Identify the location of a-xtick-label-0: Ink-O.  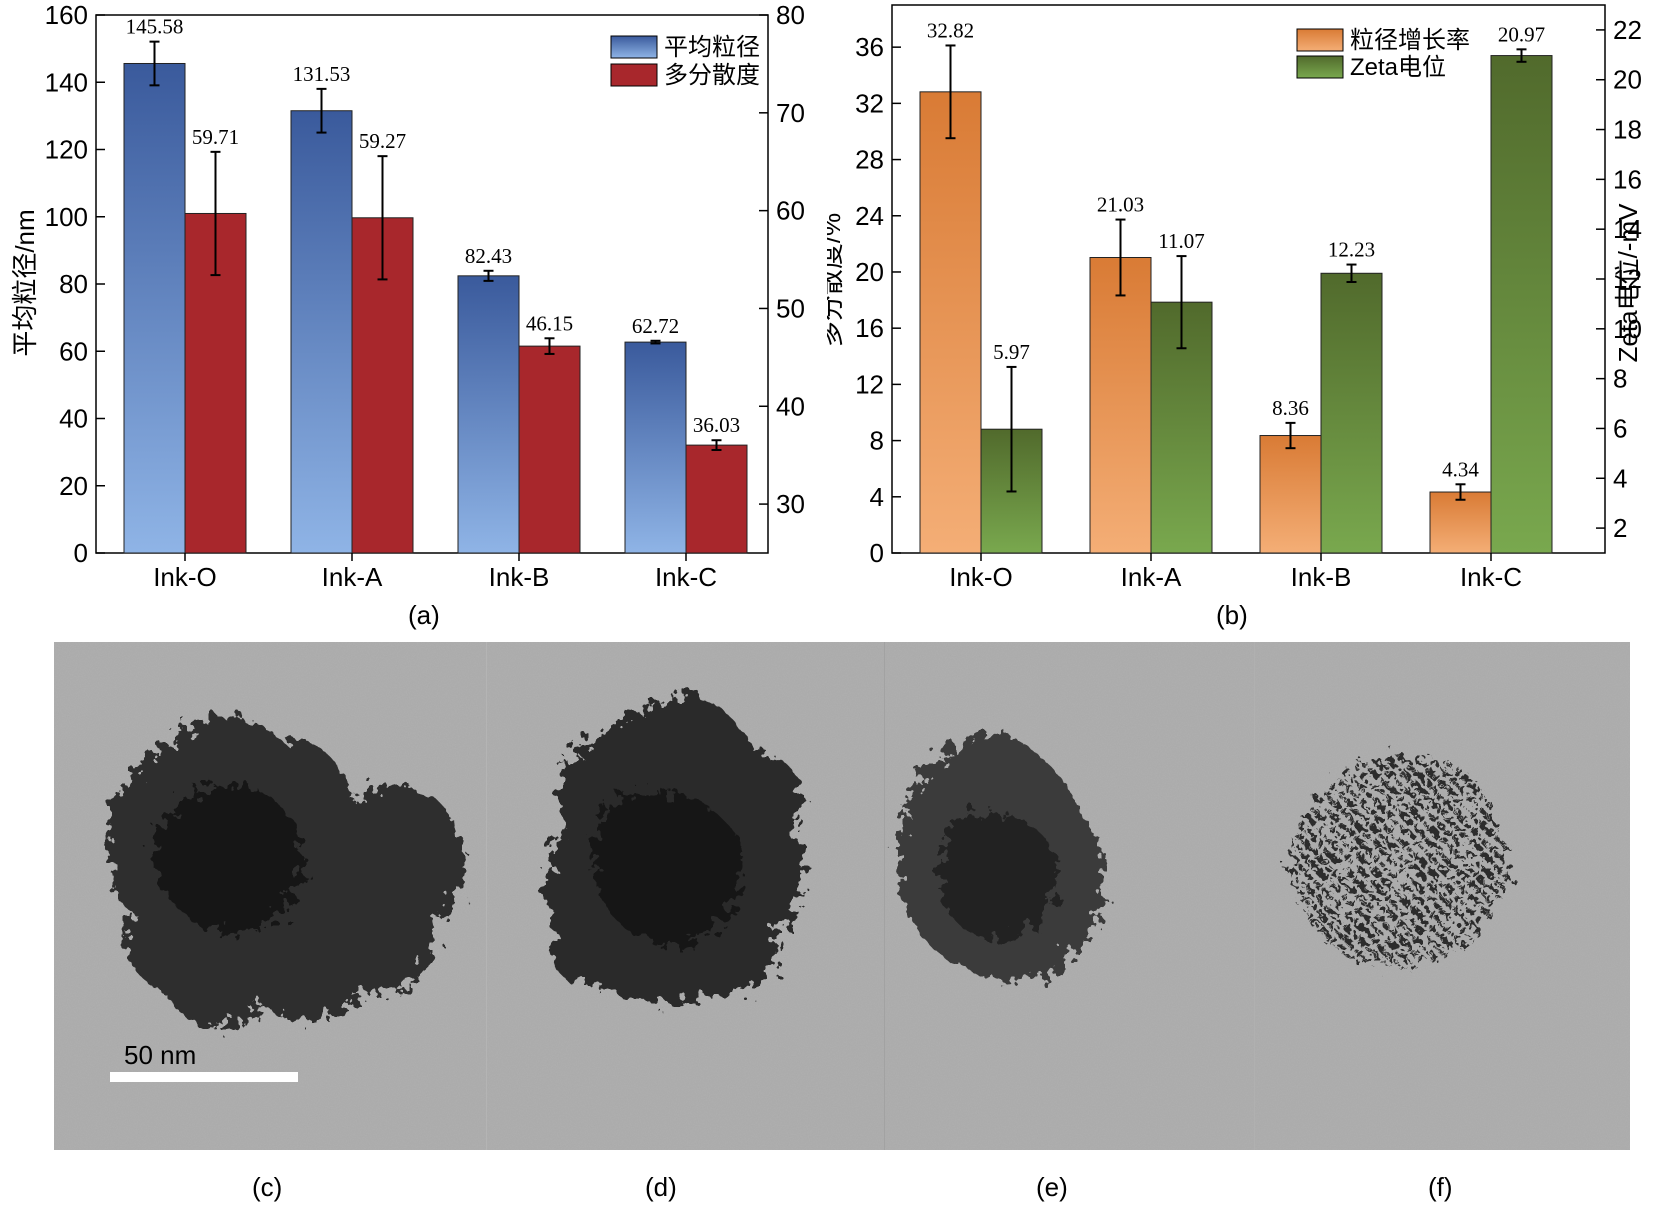
(185, 577).